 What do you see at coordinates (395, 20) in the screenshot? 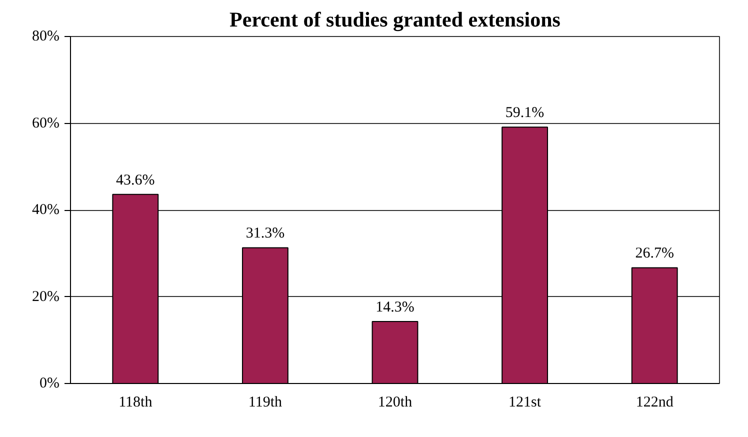
I see `chart-title: Percent of studies granted extensions` at bounding box center [395, 20].